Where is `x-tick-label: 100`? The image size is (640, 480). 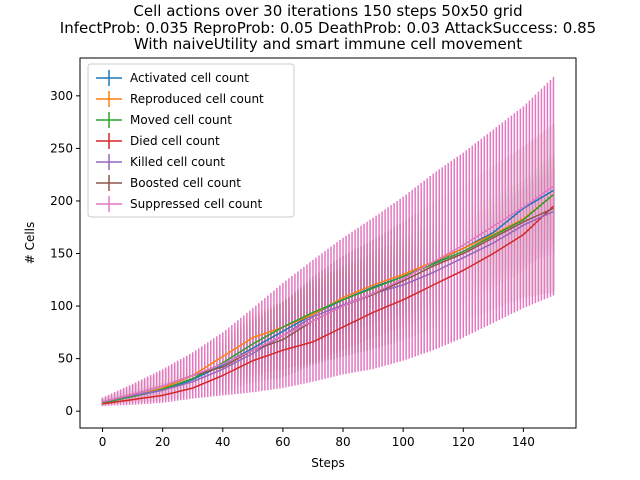 x-tick-label: 100 is located at coordinates (403, 442).